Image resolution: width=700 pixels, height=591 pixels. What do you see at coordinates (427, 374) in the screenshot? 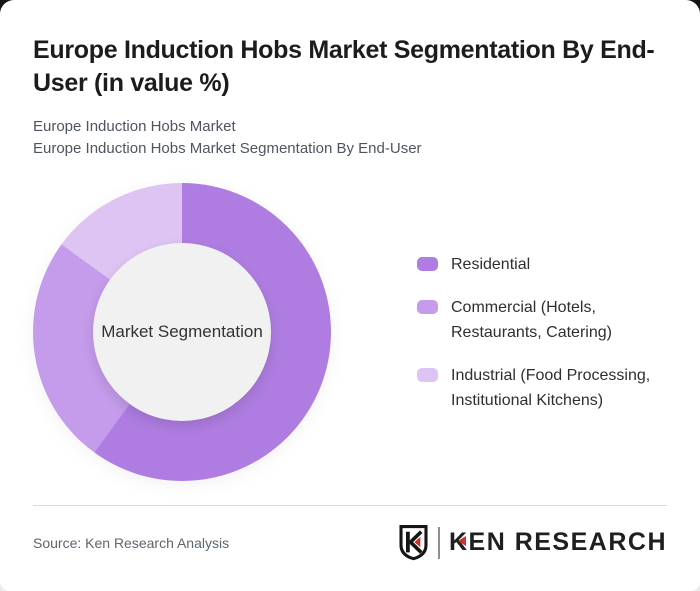
I see `legend-swatch-industrial` at bounding box center [427, 374].